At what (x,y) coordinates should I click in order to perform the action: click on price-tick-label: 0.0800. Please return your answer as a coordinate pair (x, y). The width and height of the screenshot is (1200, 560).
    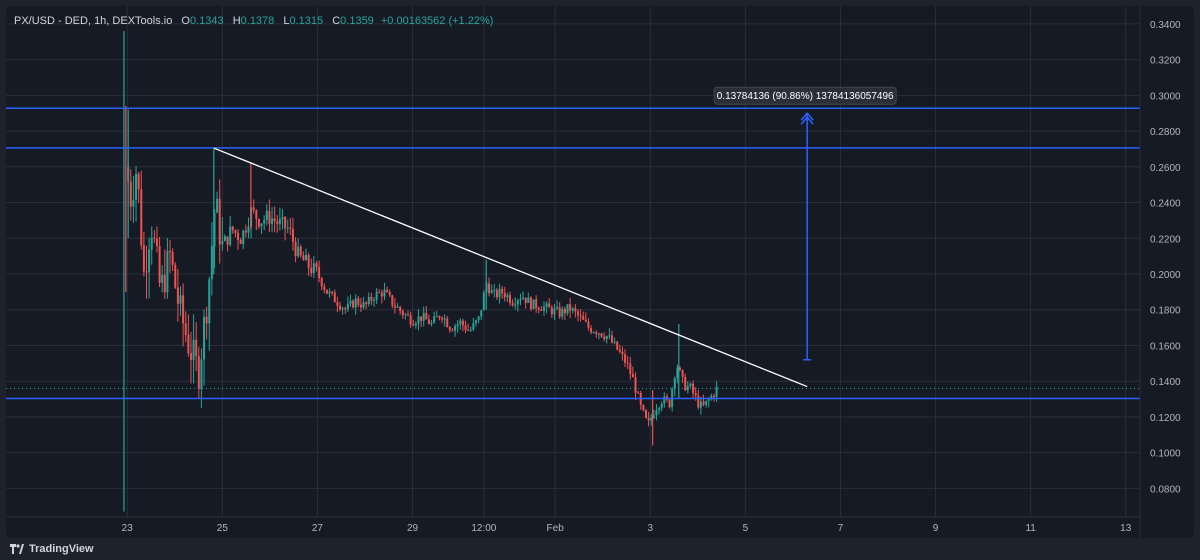
    Looking at the image, I should click on (1165, 489).